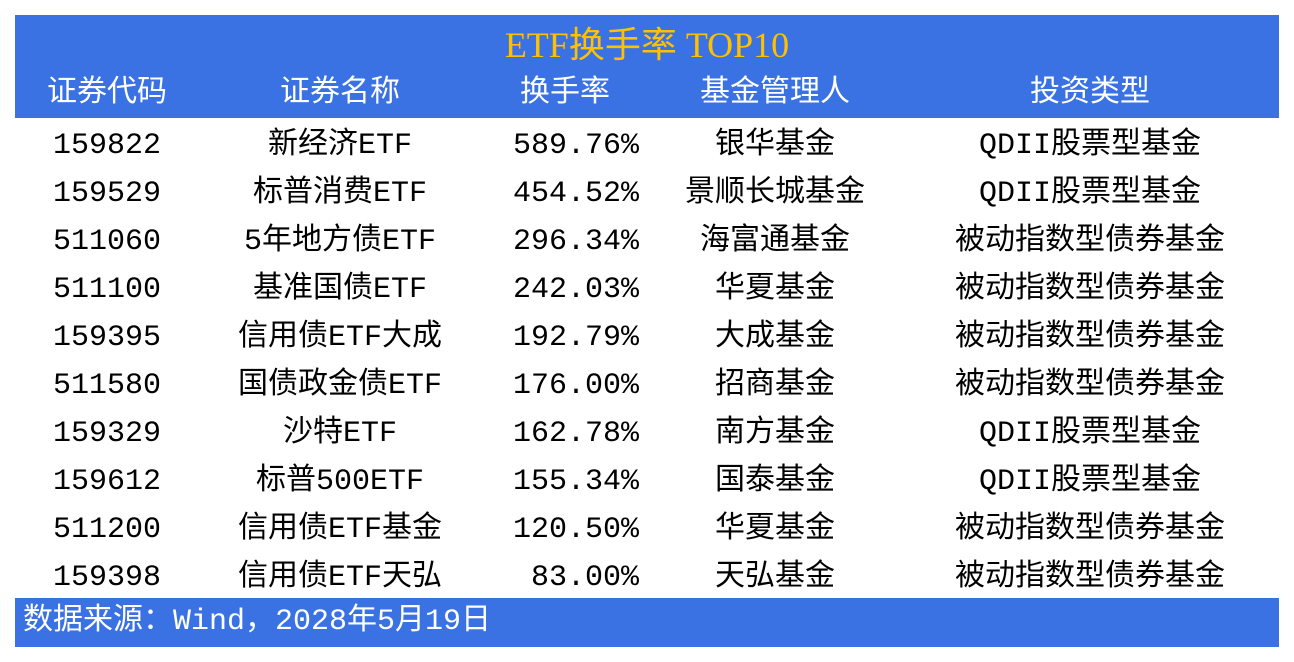 This screenshot has width=1294, height=662. What do you see at coordinates (647, 338) in the screenshot?
I see `table-row: 159395 信用债ETF大成 192.79% 大成基金 被动指数型债券基金` at bounding box center [647, 338].